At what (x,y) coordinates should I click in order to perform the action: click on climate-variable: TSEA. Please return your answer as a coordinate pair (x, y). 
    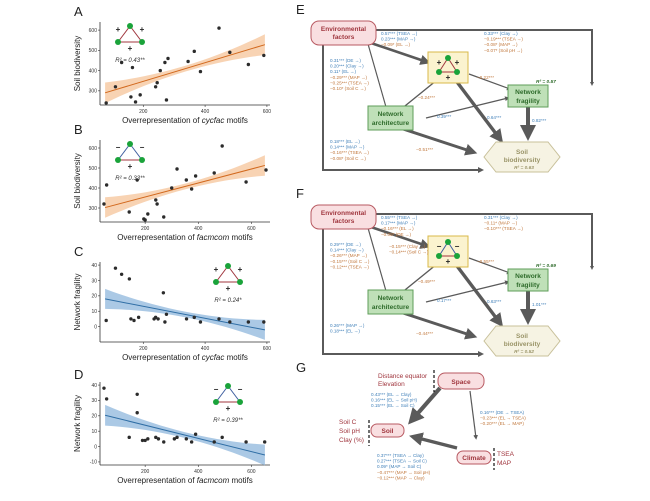
    Looking at the image, I should click on (506, 454).